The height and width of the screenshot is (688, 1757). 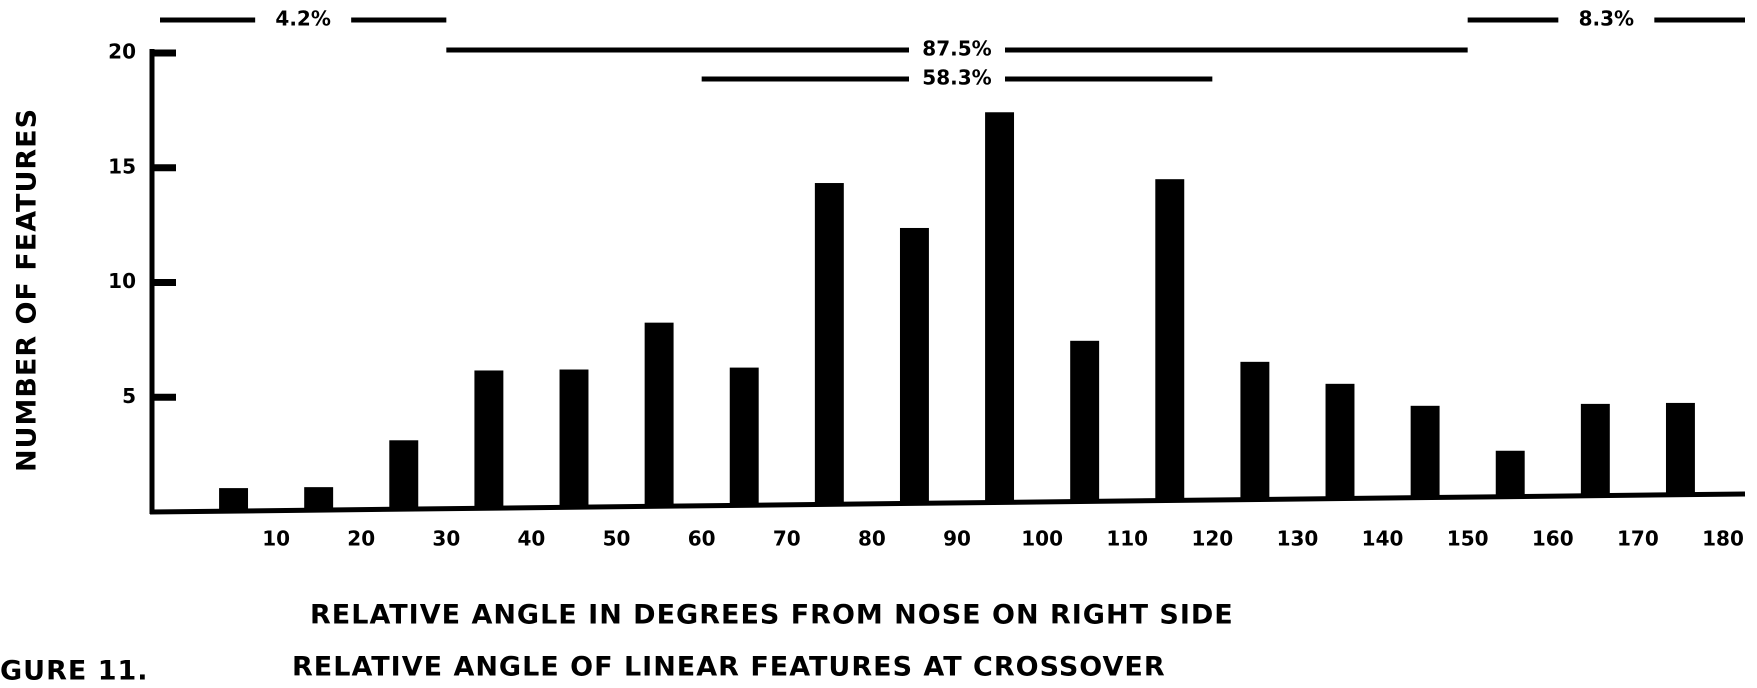 I want to click on x-tick-label: 50, so click(x=617, y=539).